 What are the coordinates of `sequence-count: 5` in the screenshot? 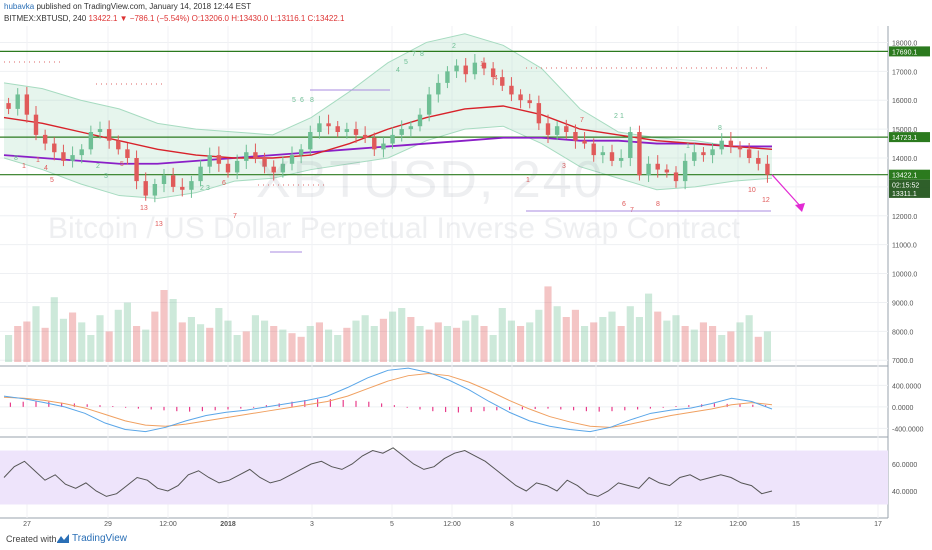 It's located at (406, 62).